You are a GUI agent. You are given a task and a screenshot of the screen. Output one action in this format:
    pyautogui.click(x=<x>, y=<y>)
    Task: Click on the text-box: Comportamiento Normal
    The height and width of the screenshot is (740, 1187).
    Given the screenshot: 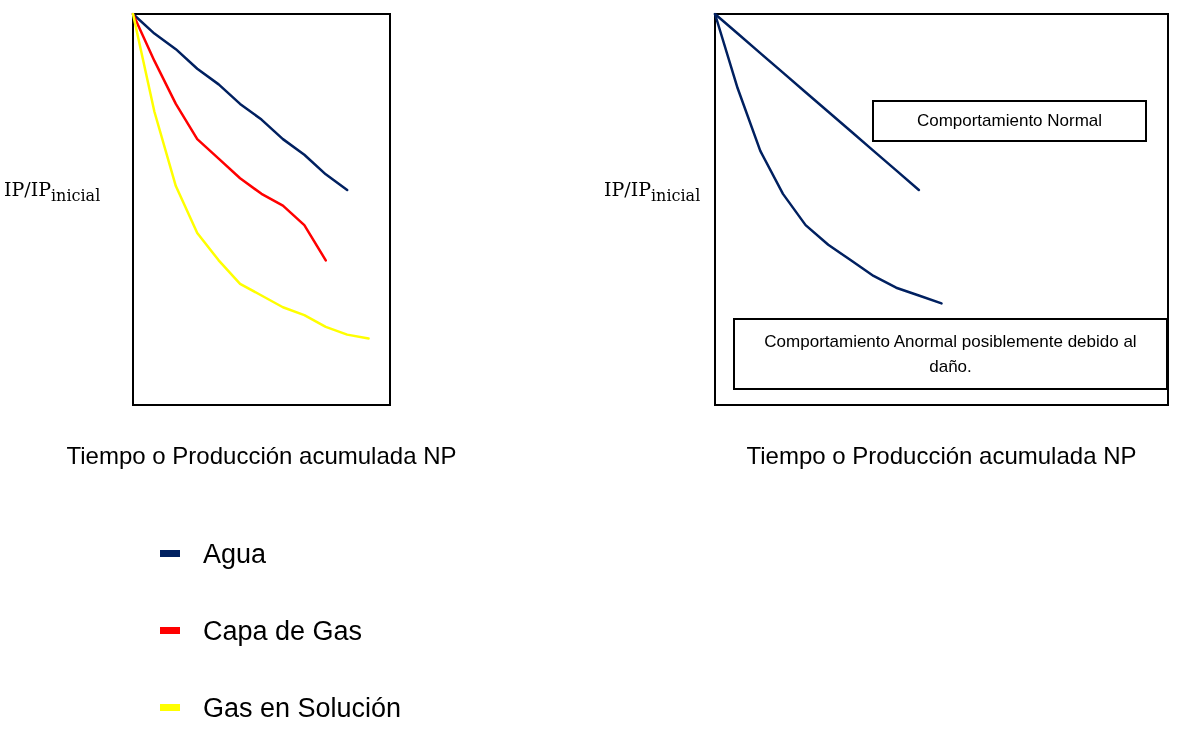 What is the action you would take?
    pyautogui.click(x=1009, y=121)
    